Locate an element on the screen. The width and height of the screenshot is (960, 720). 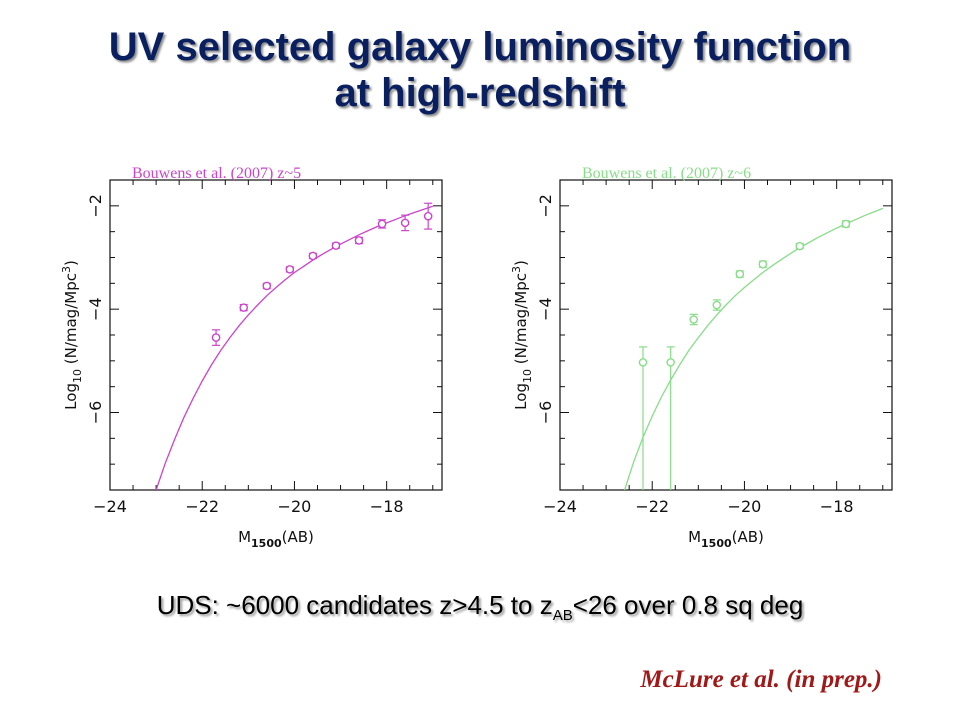
plot-label-z5: Bouwens et al. (2007) z~5 is located at coordinates (217, 173).